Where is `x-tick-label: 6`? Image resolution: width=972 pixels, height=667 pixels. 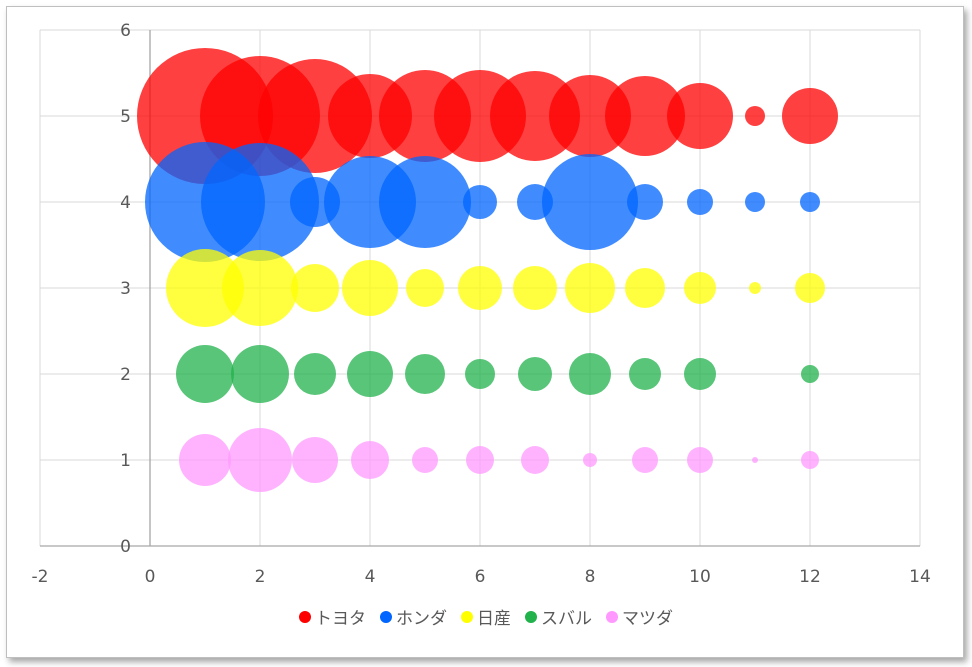 x-tick-label: 6 is located at coordinates (480, 577).